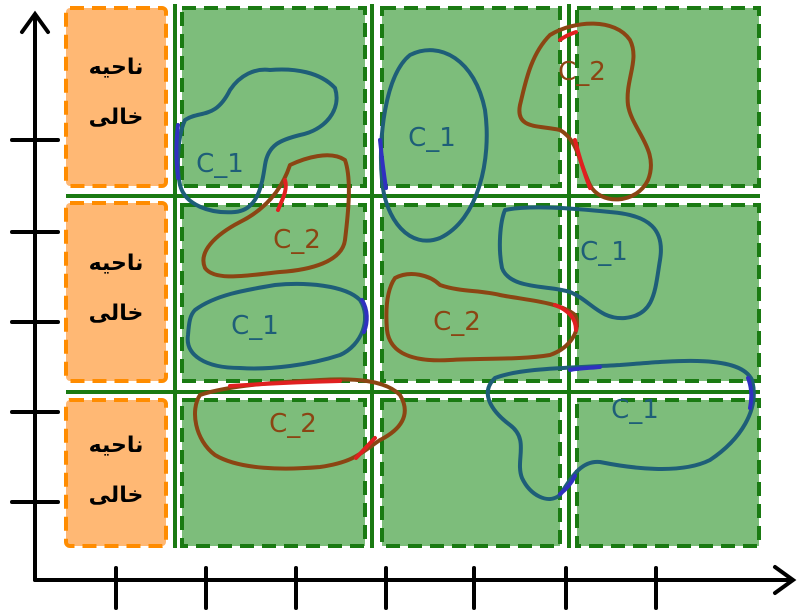 The width and height of the screenshot is (803, 616). I want to click on cluster-c1-middle-right-outline, so click(580, 263).